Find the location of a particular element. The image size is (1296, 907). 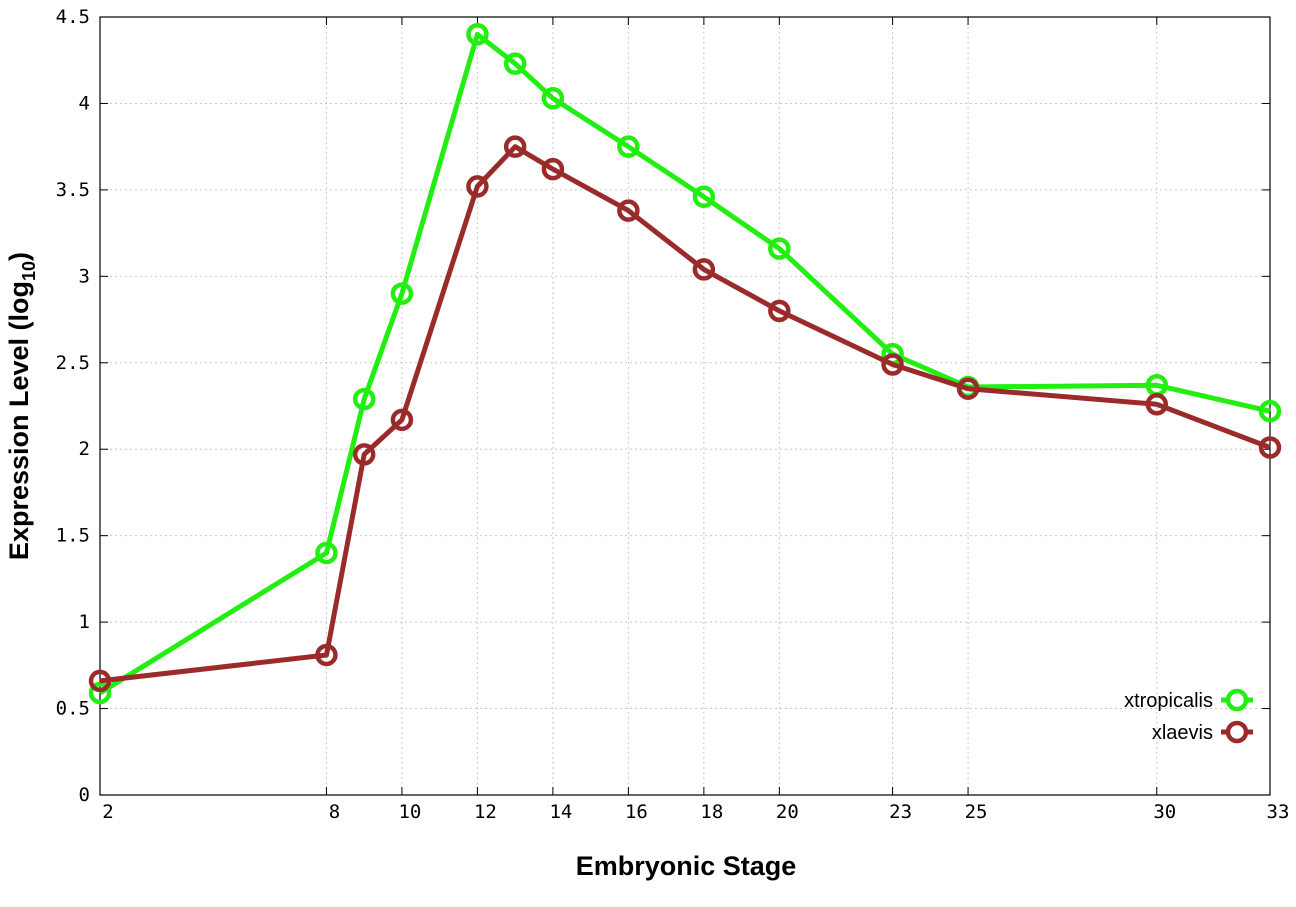

y-axis-title: Expression Level (log10) is located at coordinates (21, 406).